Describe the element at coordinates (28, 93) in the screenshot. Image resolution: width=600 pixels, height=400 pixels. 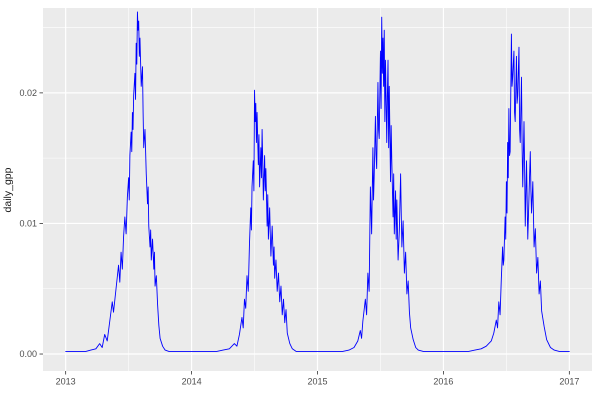
I see `y-tick-label: 0.02` at that location.